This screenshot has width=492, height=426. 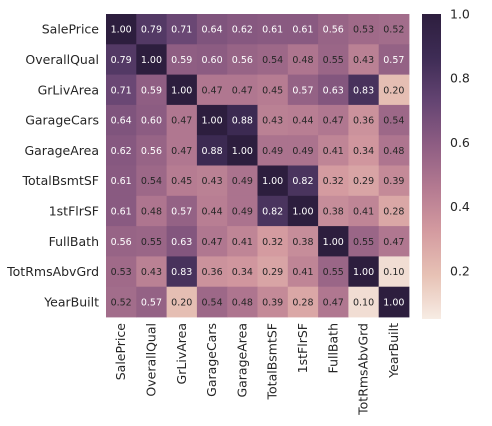 What do you see at coordinates (273, 302) in the screenshot?
I see `heatmap-cell-YearBuilt-TotalBsmtSF` at bounding box center [273, 302].